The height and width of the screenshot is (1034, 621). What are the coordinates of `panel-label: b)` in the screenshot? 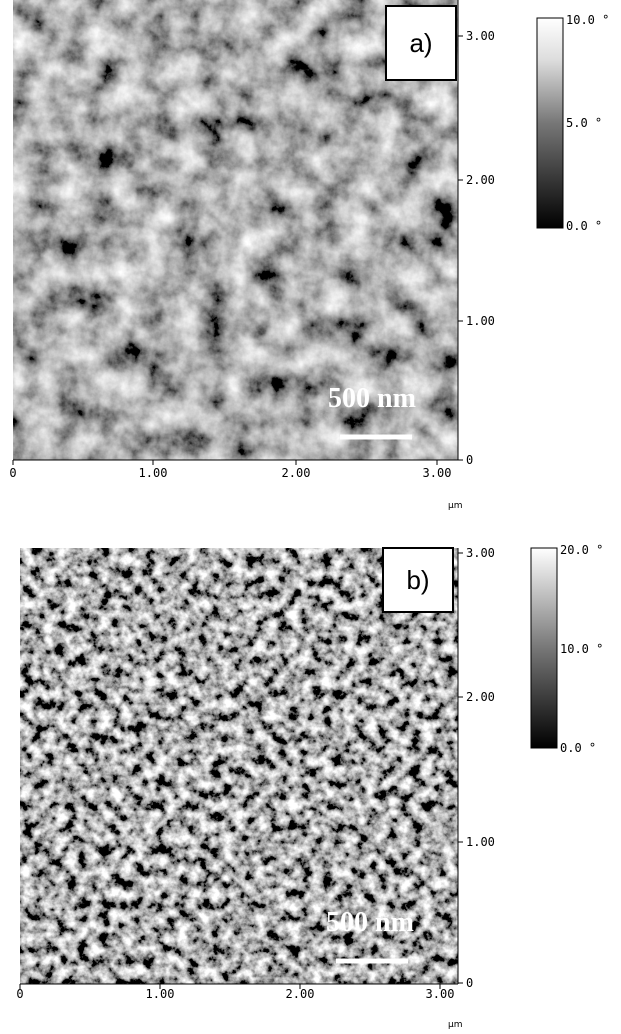 It's located at (417, 580).